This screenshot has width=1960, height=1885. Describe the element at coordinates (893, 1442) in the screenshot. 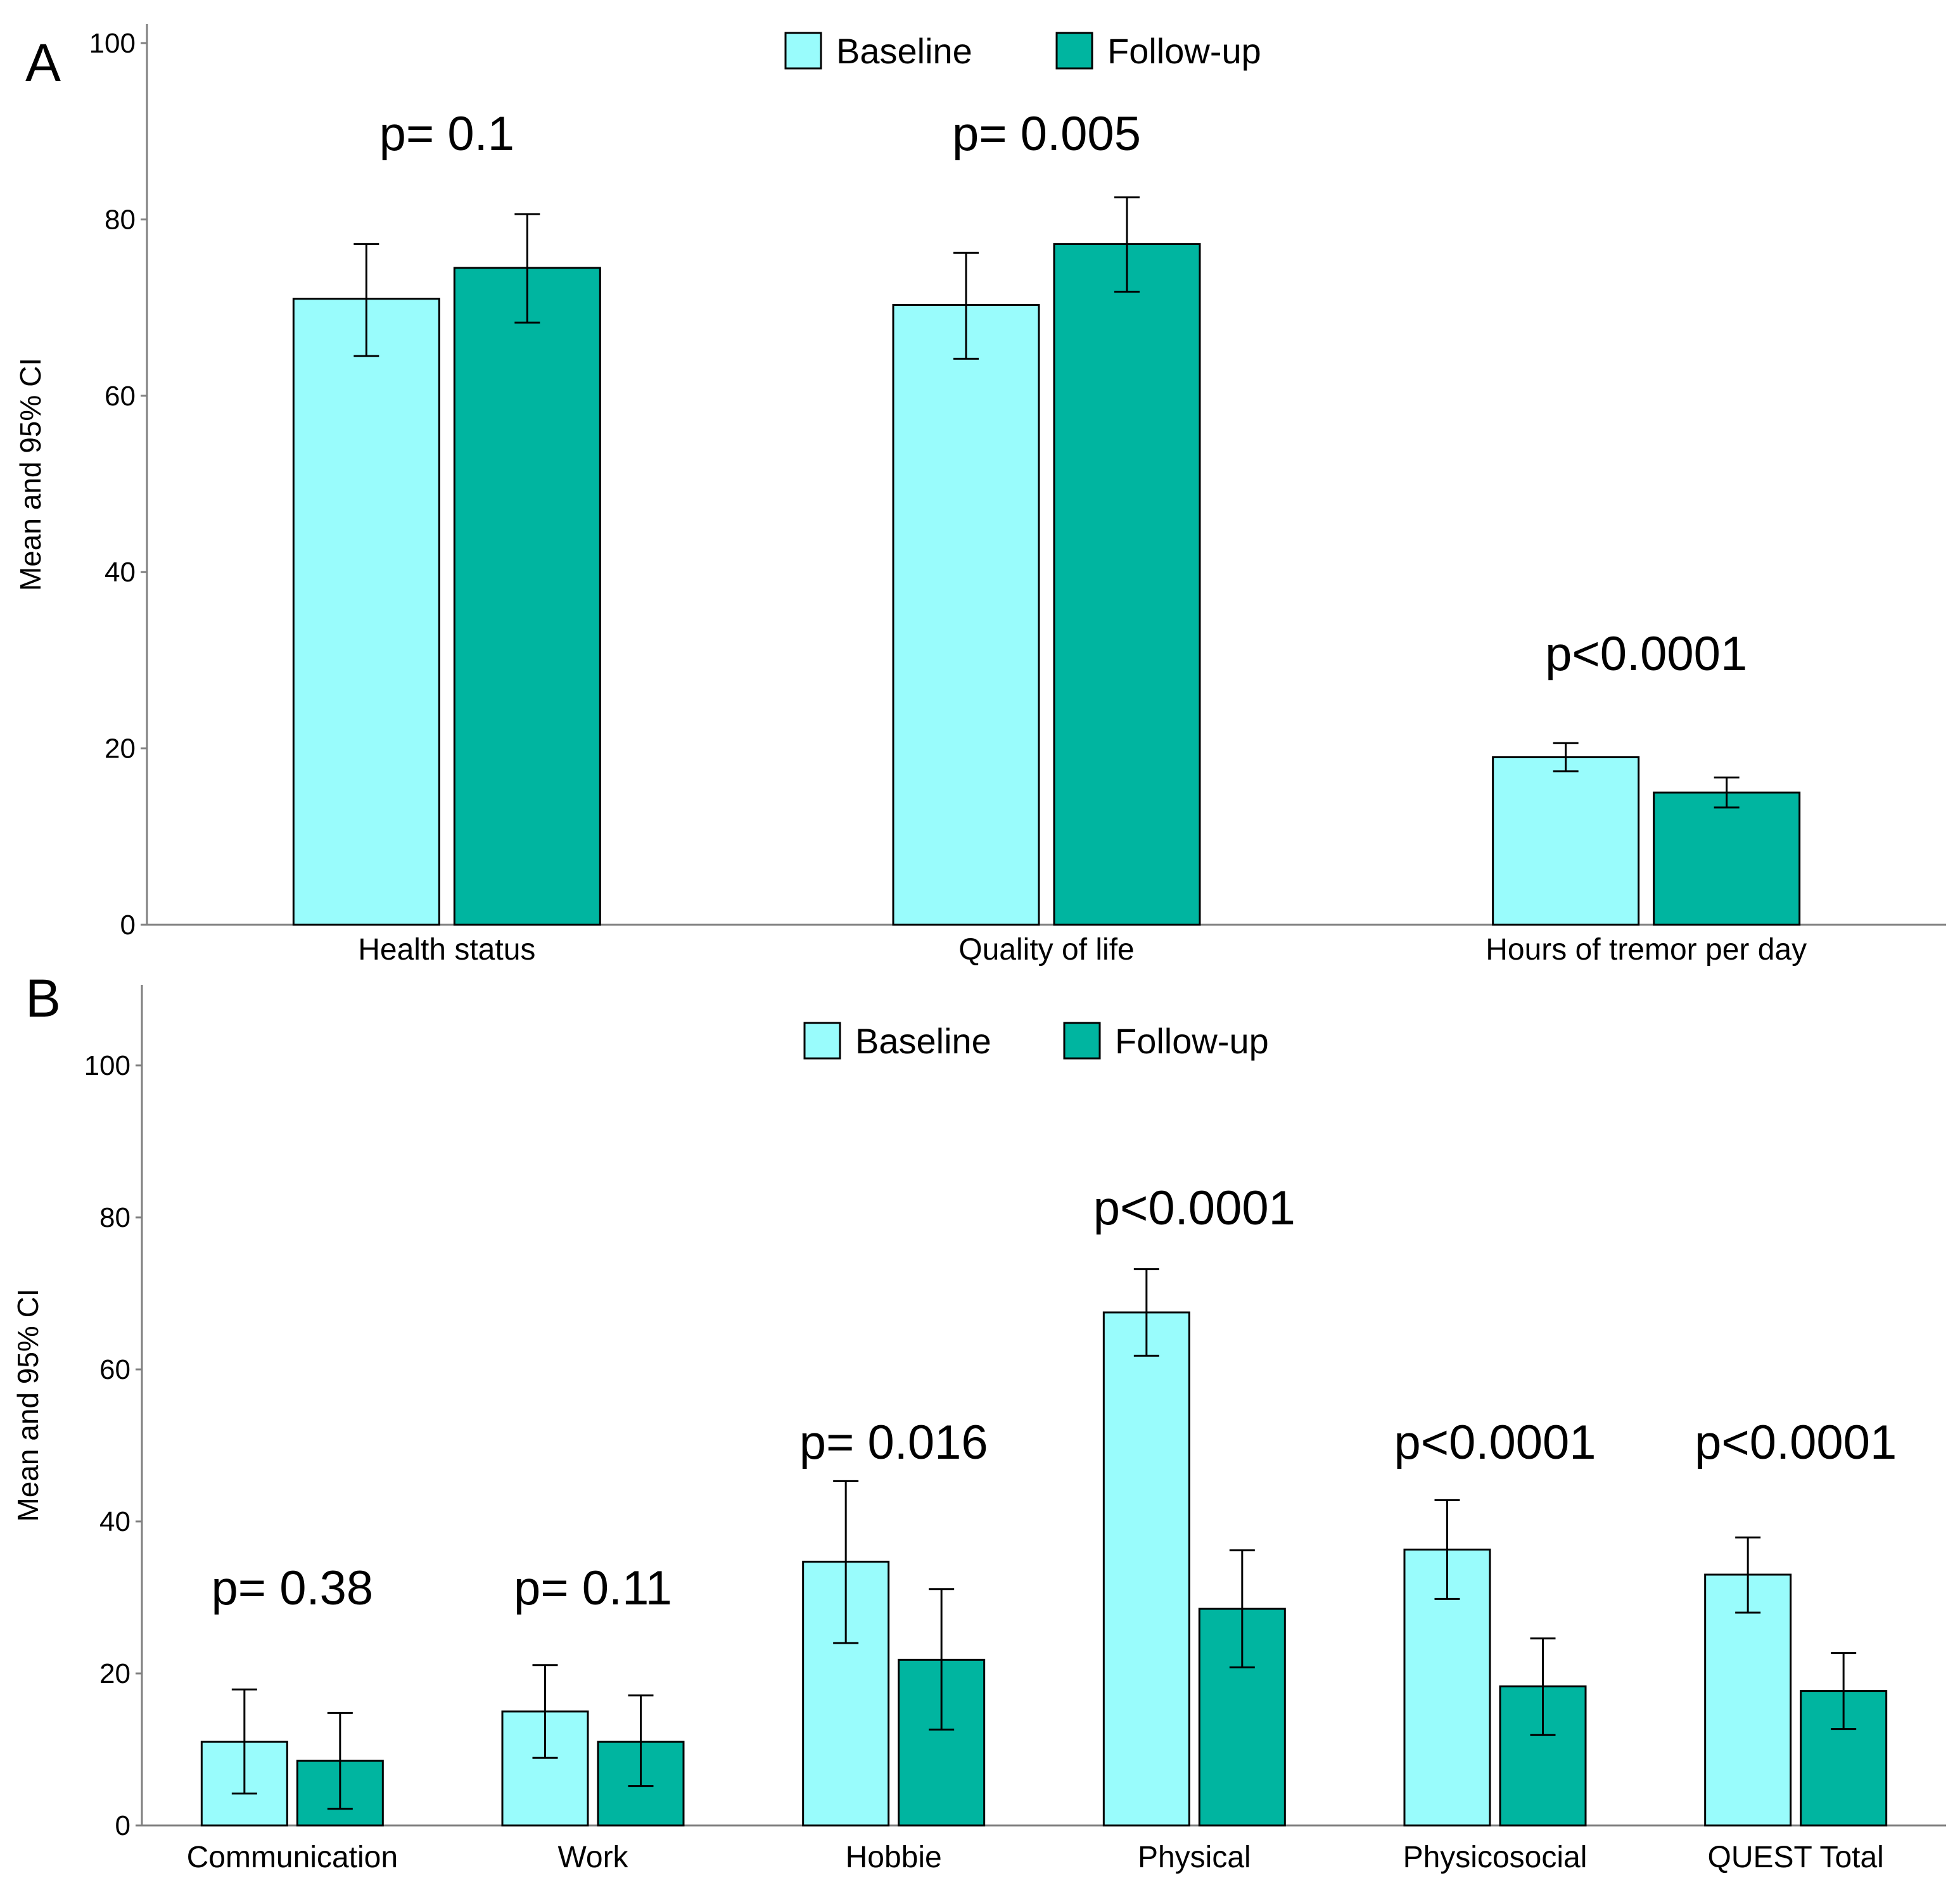

I see `panel-b-p-value-2: p= 0.016` at that location.